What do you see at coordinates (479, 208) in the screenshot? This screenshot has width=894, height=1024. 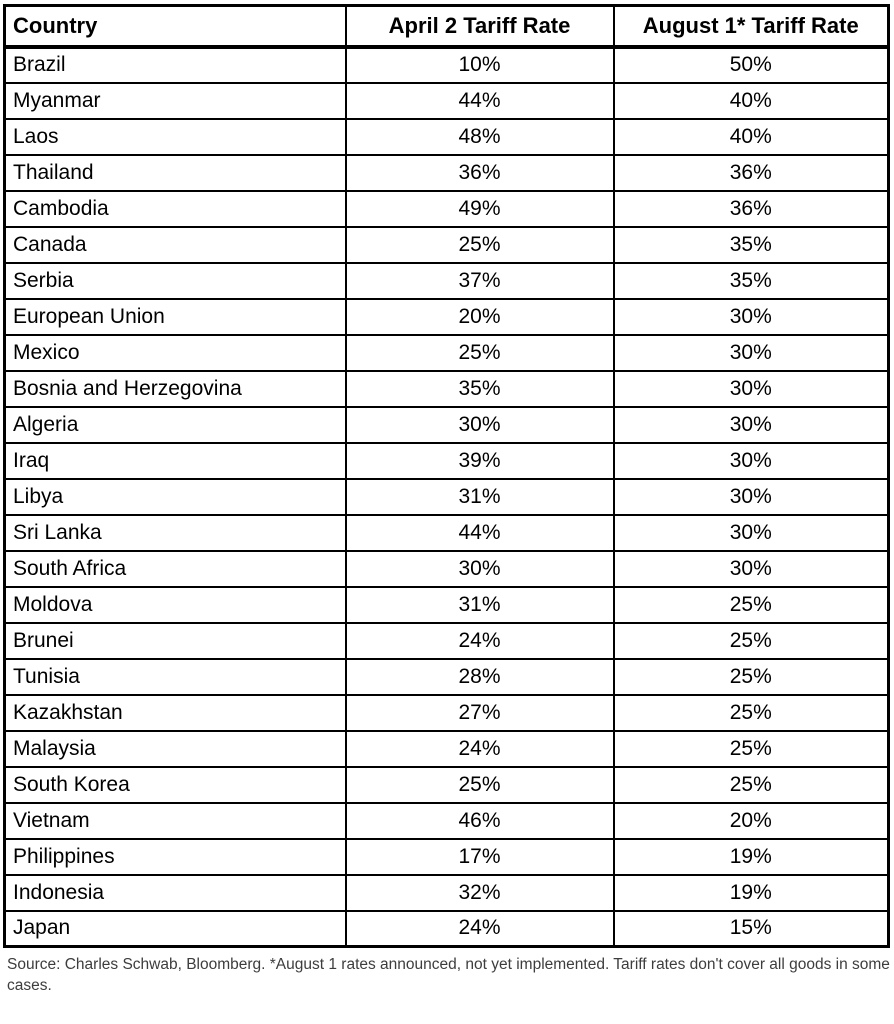 I see `april-rate-cell: 49%` at bounding box center [479, 208].